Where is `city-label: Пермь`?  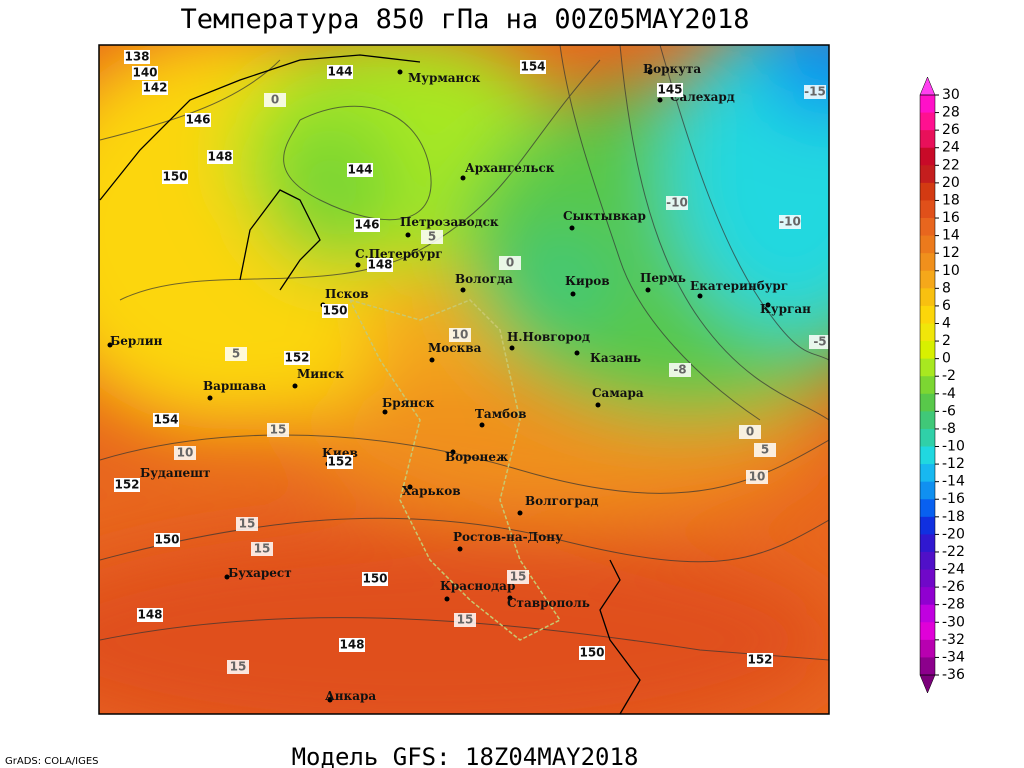 city-label: Пермь is located at coordinates (663, 278).